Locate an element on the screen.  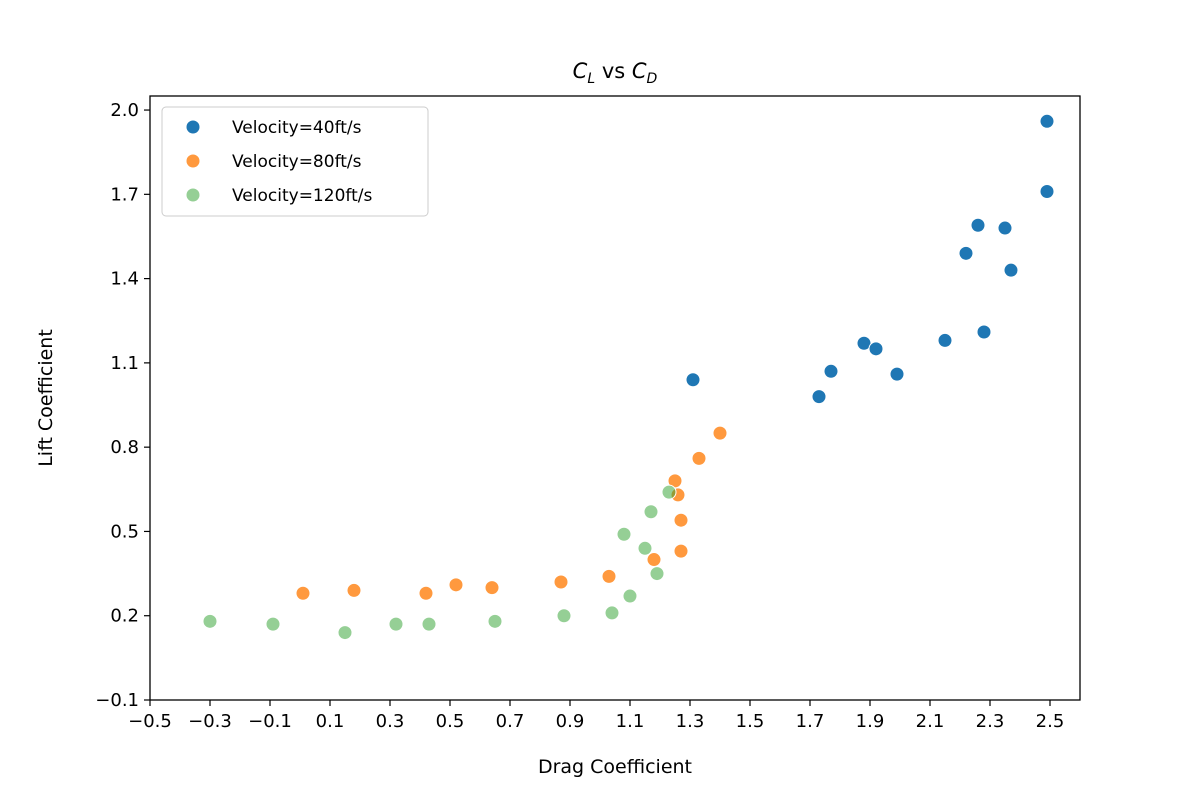
x-tick-label: −0.1 is located at coordinates (270, 721).